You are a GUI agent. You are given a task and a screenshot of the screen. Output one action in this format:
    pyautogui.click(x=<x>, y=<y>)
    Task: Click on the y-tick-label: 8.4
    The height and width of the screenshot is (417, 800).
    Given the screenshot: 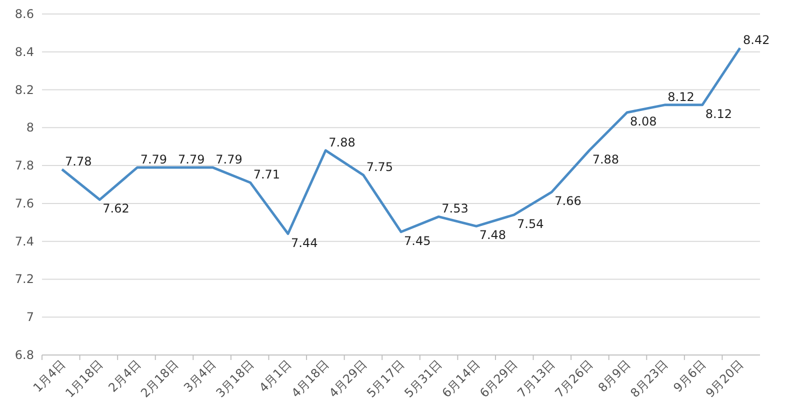 What is the action you would take?
    pyautogui.click(x=24, y=51)
    